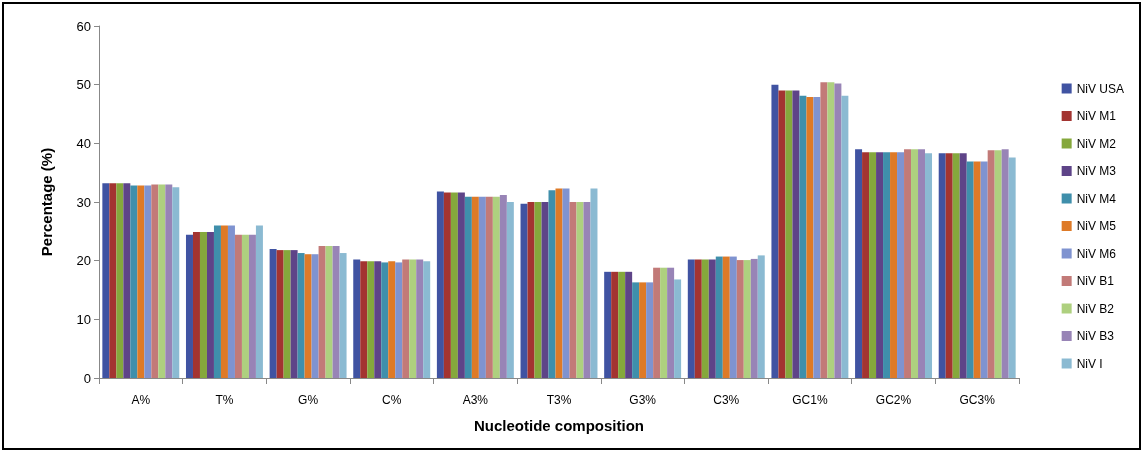  Describe the element at coordinates (475, 400) in the screenshot. I see `x-tick-label: A3%` at that location.